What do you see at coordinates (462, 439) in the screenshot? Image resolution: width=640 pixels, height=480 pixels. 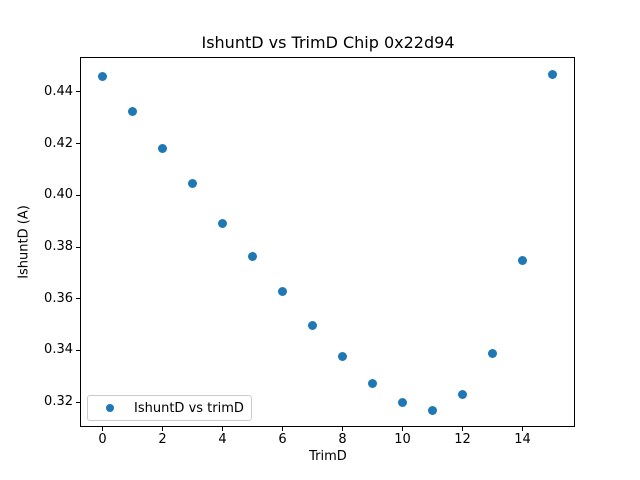 I see `x-tick-label: 12` at bounding box center [462, 439].